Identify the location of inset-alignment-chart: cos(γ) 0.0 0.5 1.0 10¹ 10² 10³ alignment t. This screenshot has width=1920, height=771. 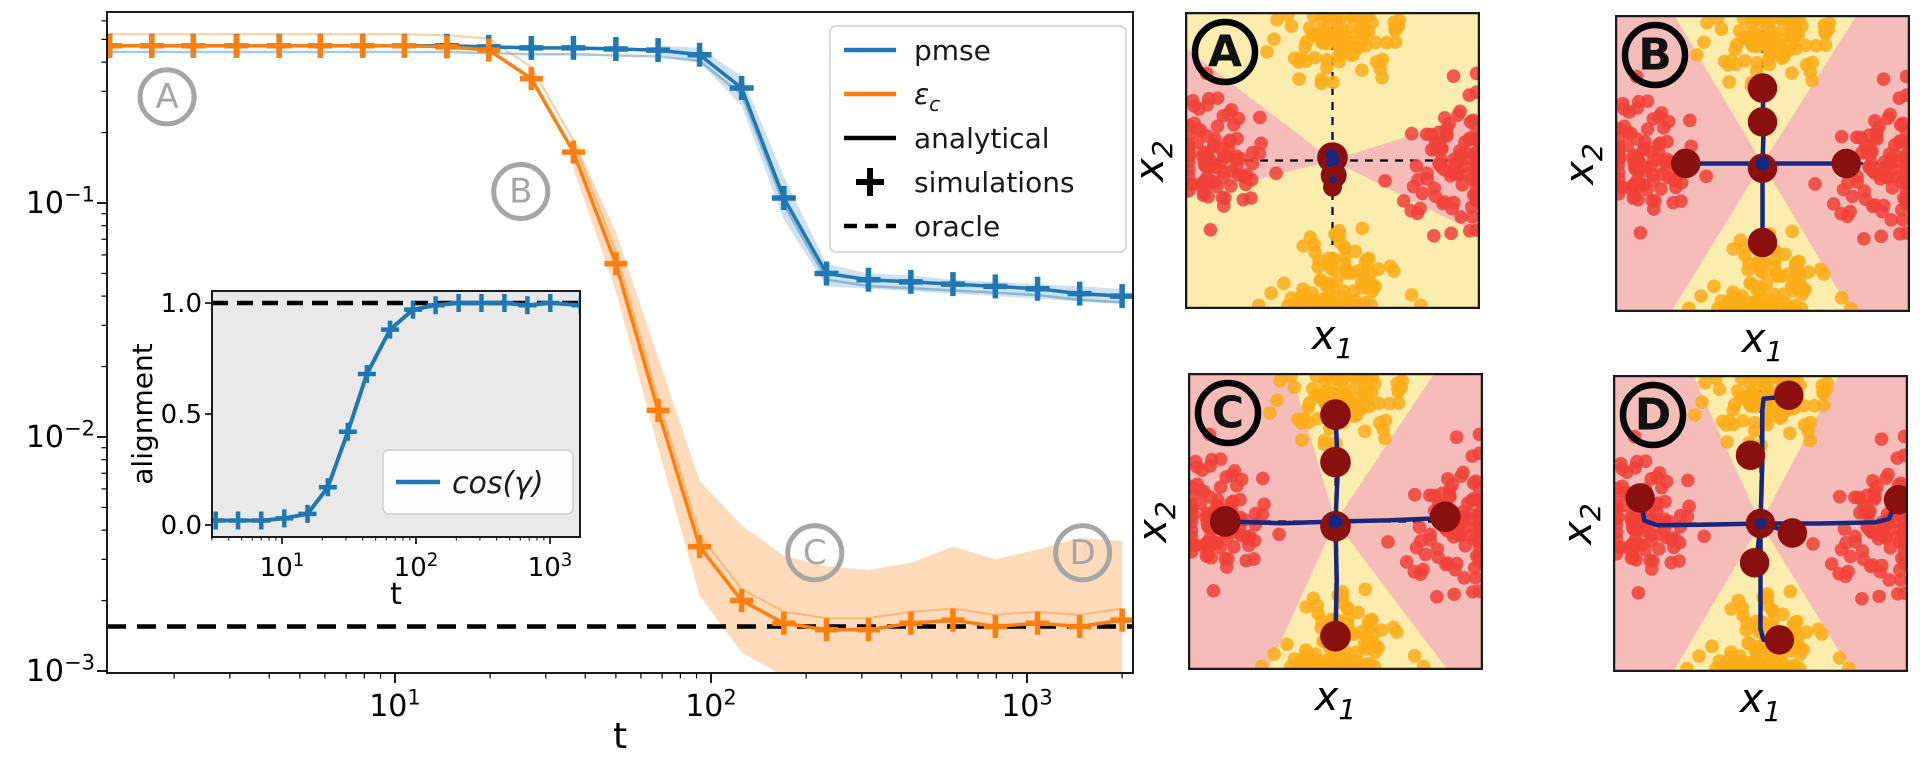
(353, 450).